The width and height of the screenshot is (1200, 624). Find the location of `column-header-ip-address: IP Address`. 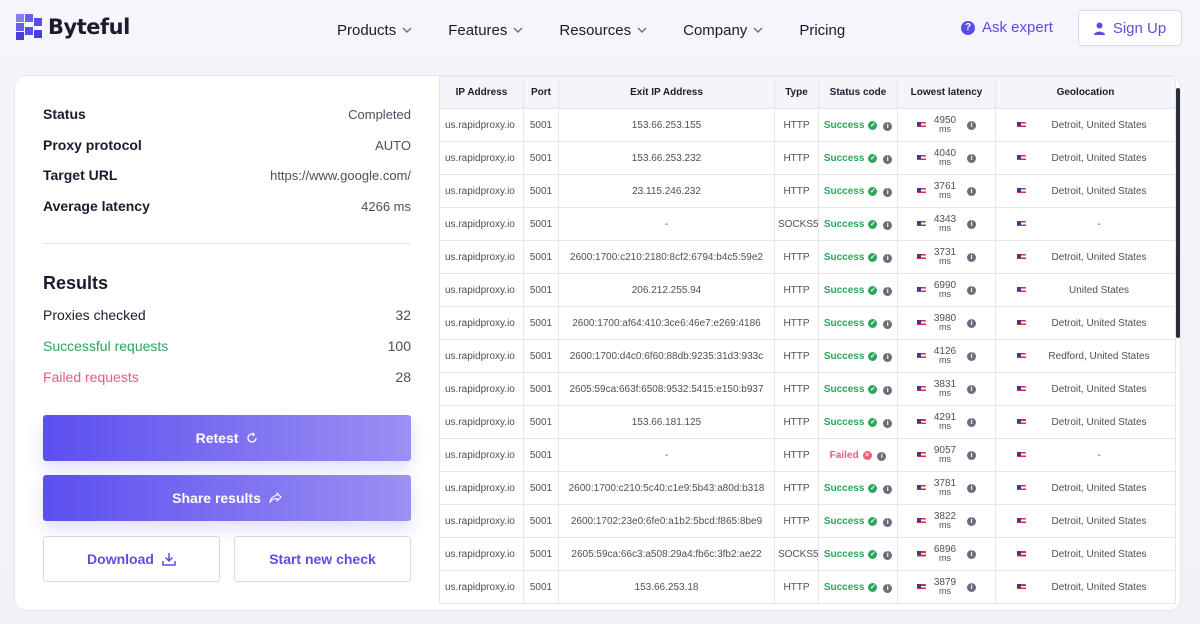

column-header-ip-address: IP Address is located at coordinates (481, 92).